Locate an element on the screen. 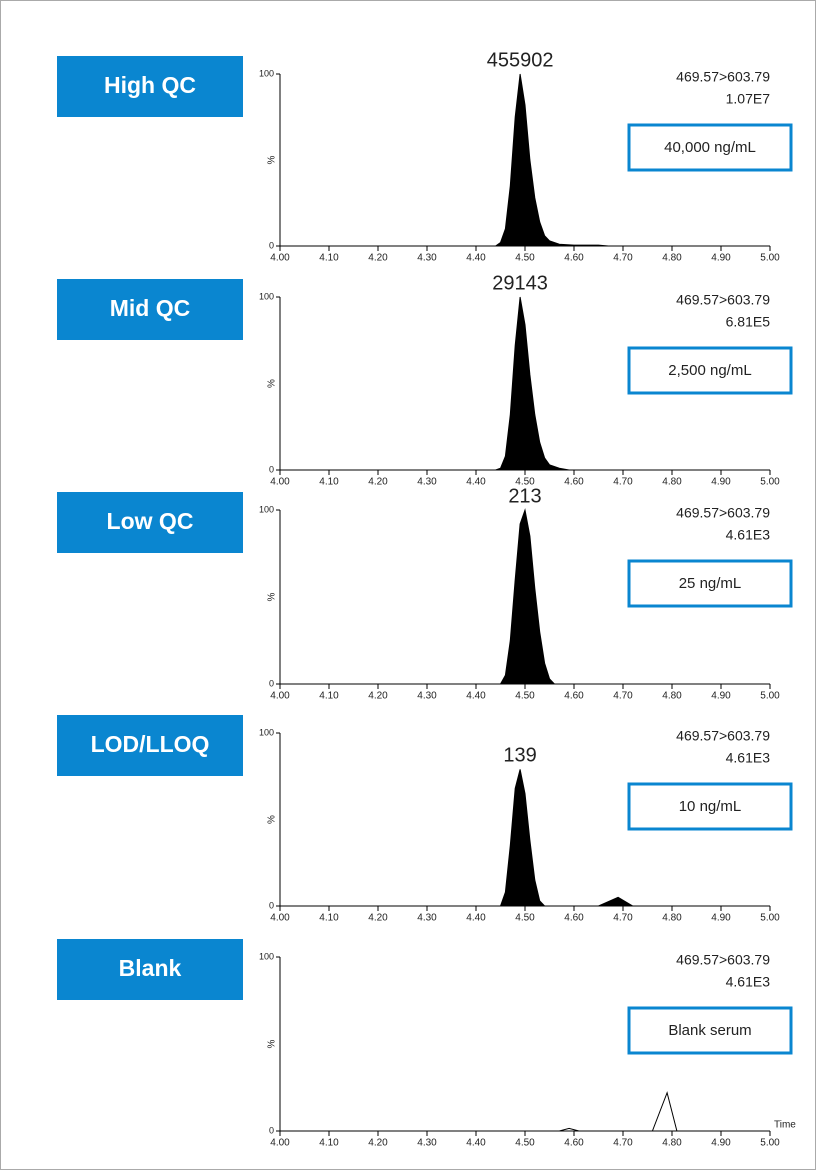  sample-label: Low QC is located at coordinates (150, 521).